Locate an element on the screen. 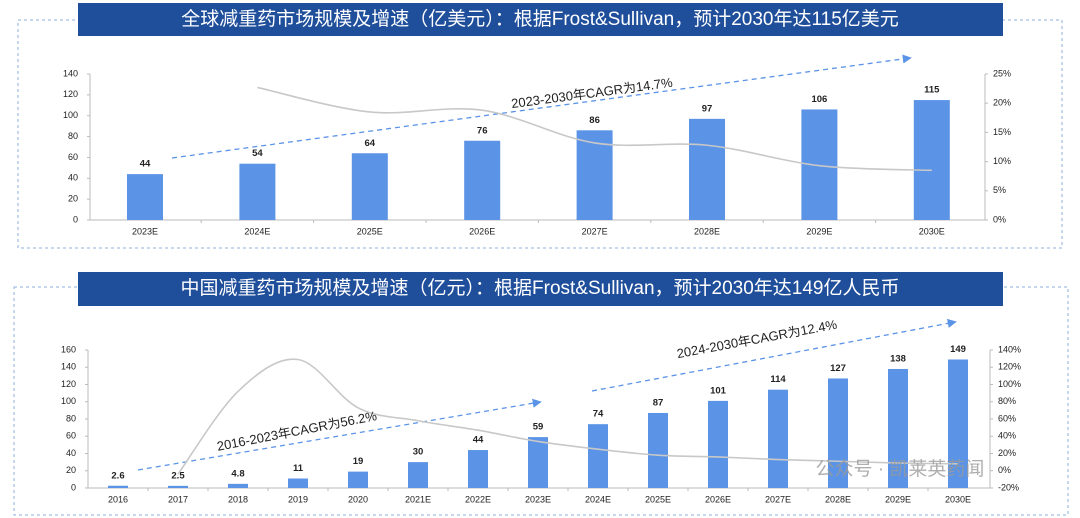  value-label: 127 is located at coordinates (838, 368).